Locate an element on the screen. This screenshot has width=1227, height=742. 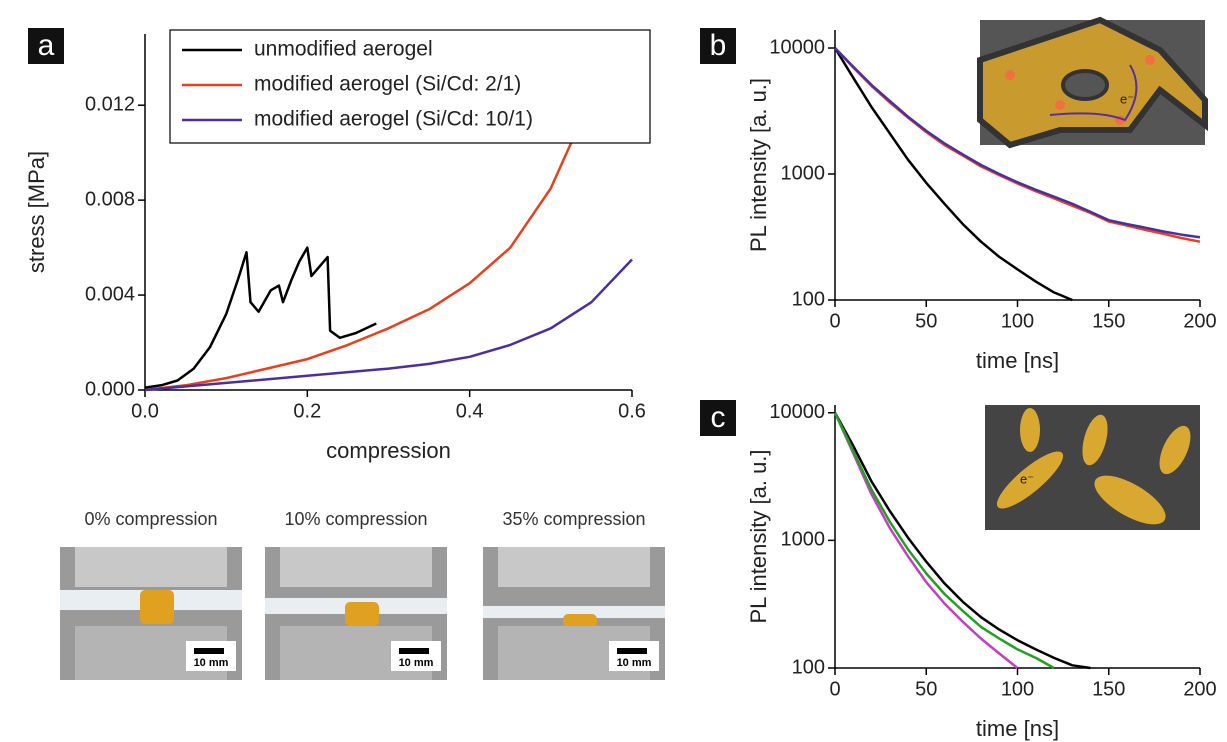
photo-plate is located at coordinates (574, 612).